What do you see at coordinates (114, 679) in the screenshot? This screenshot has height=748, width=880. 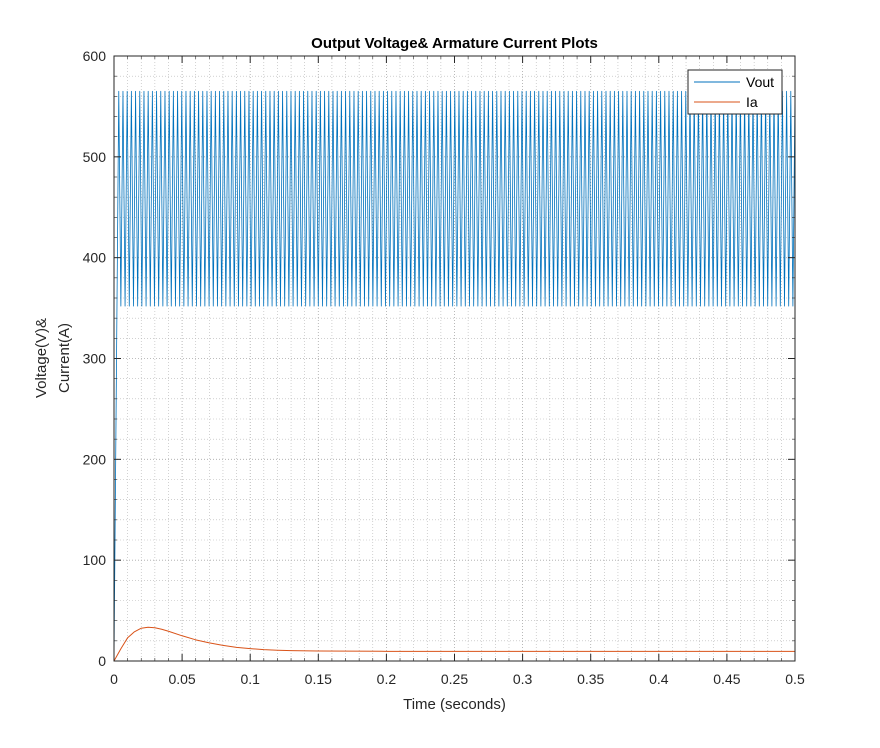 I see `x-tick-label: 0` at bounding box center [114, 679].